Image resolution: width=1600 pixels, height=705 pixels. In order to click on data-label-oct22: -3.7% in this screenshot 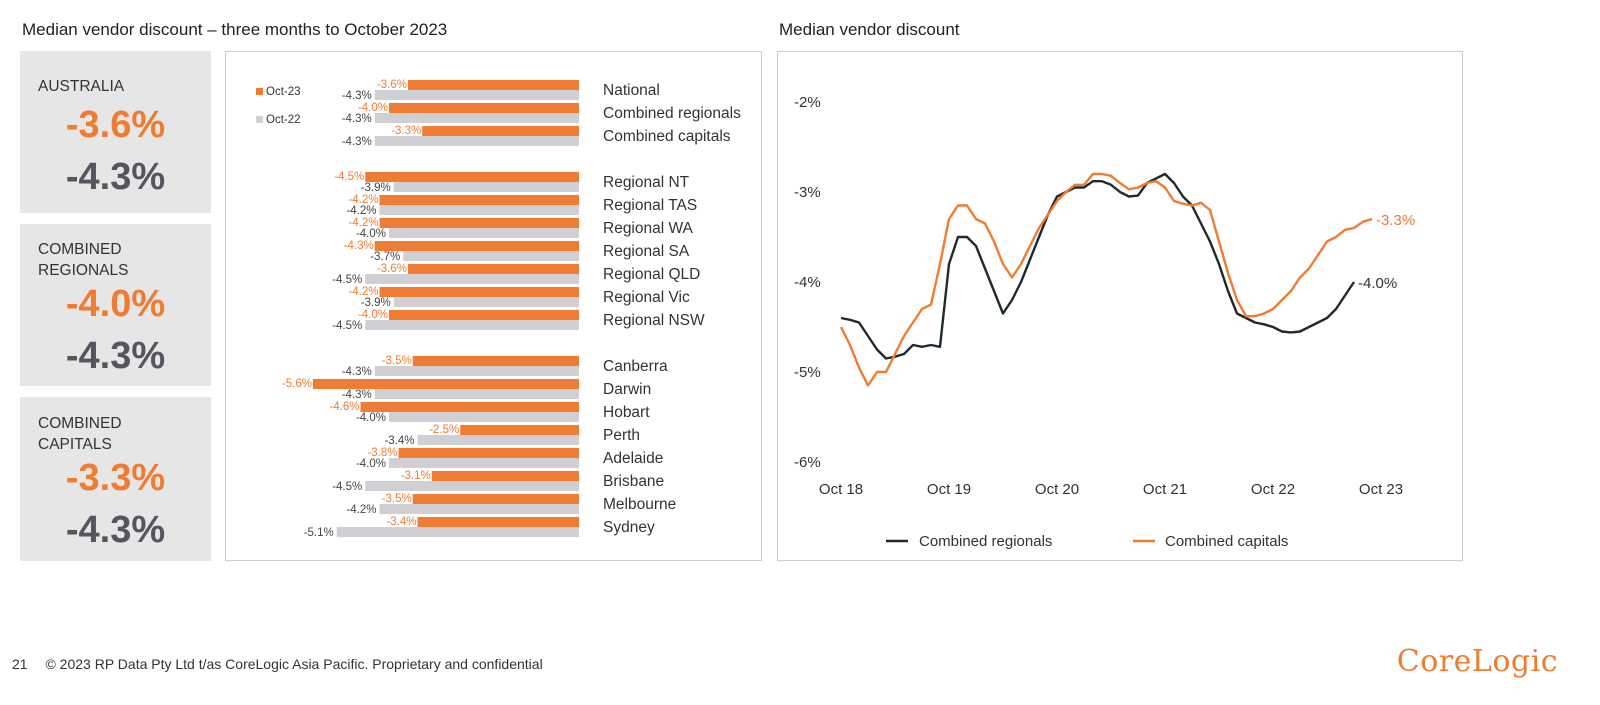, I will do `click(385, 257)`.